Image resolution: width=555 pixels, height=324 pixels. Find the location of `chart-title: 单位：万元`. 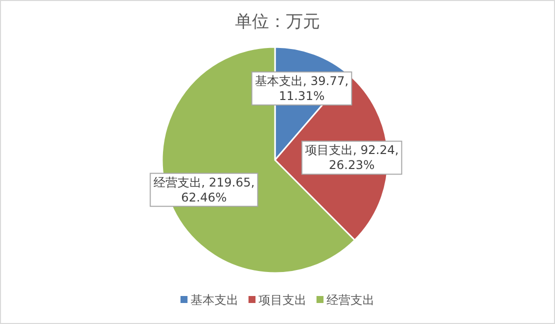

chart-title: 单位：万元 is located at coordinates (277, 22).